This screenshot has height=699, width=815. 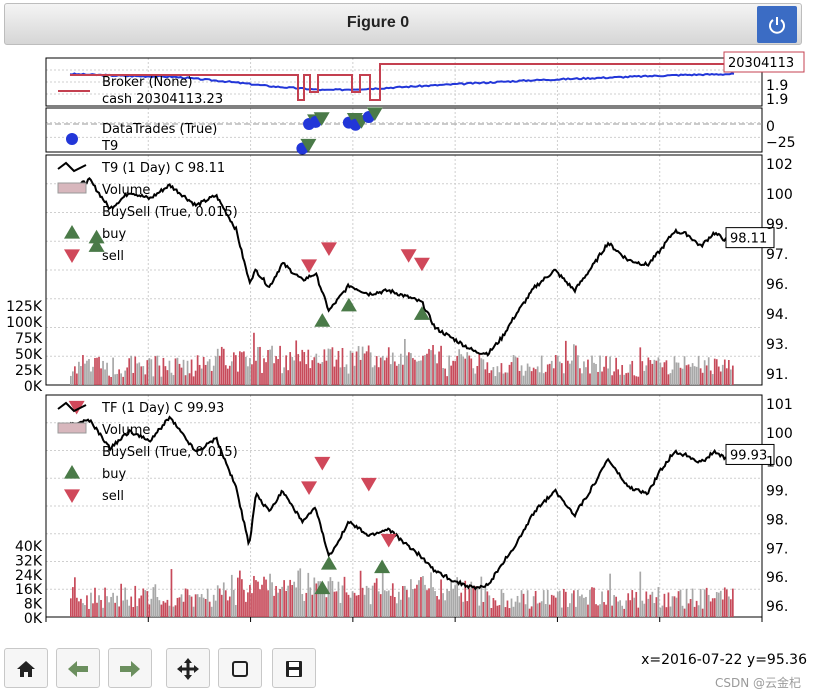 I want to click on sell-marker, so click(x=309, y=488).